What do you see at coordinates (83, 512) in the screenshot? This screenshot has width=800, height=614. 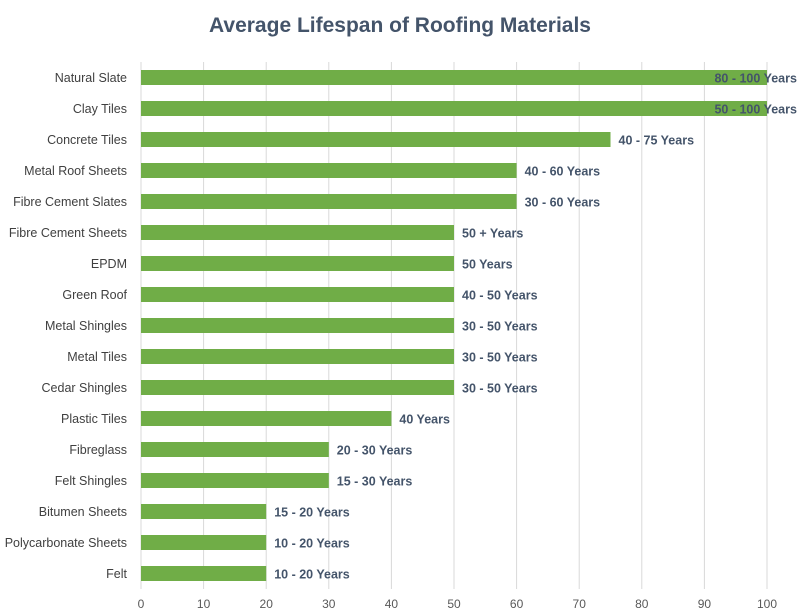 I see `category-label: Bitumen Sheets` at bounding box center [83, 512].